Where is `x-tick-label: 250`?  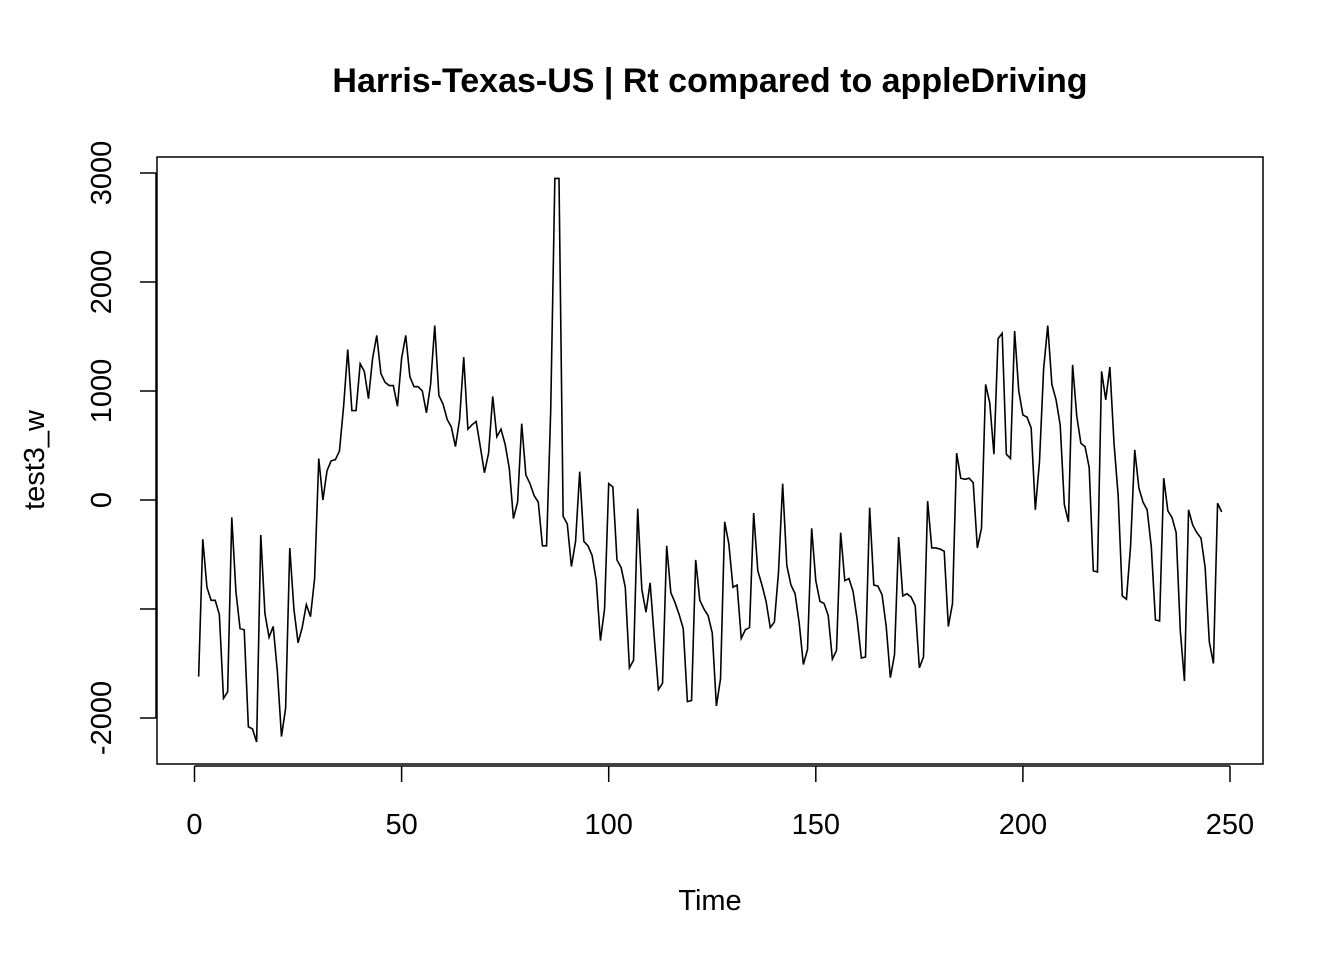
x-tick-label: 250 is located at coordinates (1230, 825).